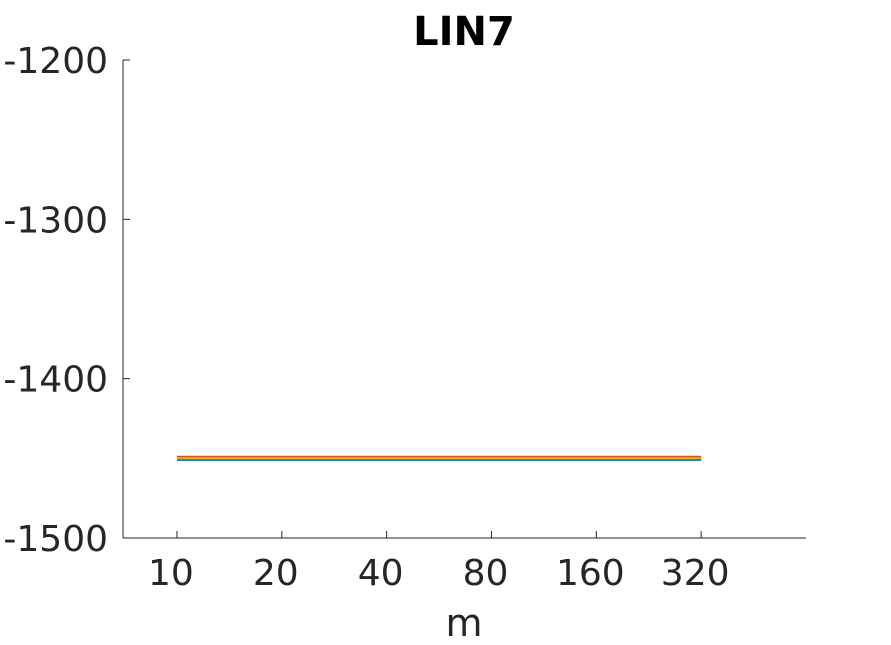 This screenshot has height=645, width=891. Describe the element at coordinates (55, 61) in the screenshot. I see `y-tick-label: -1200` at that location.